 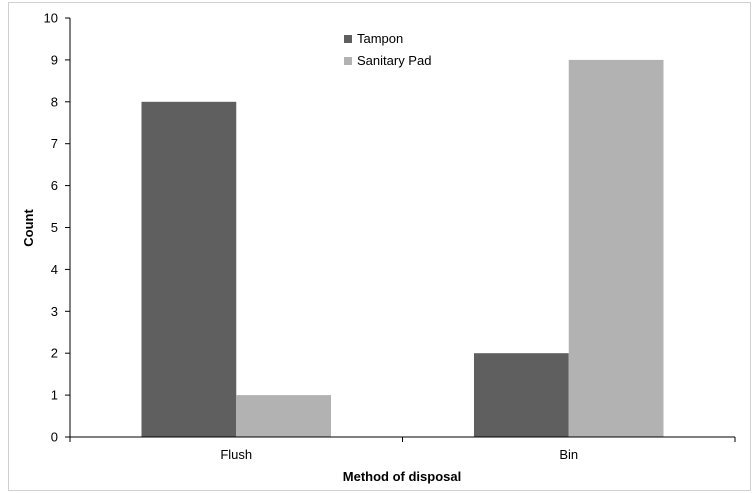 What do you see at coordinates (387, 49) in the screenshot?
I see `legend: Tampon Sanitary Pad` at bounding box center [387, 49].